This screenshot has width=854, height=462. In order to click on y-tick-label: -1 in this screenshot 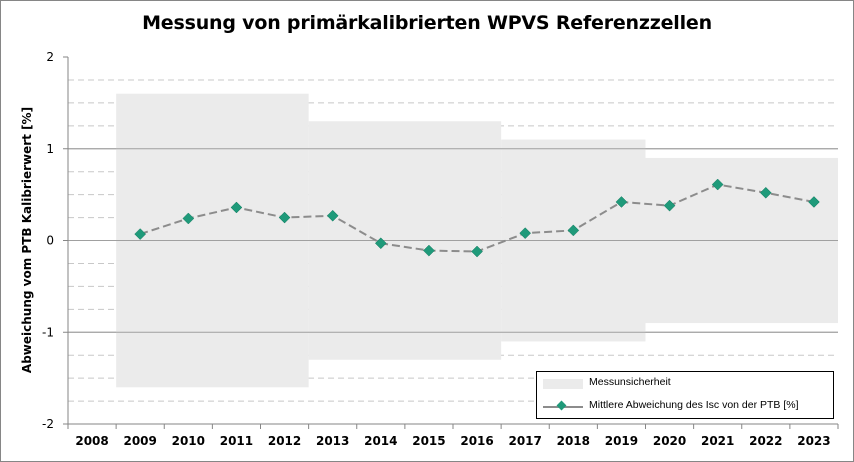, I will do `click(48, 332)`.